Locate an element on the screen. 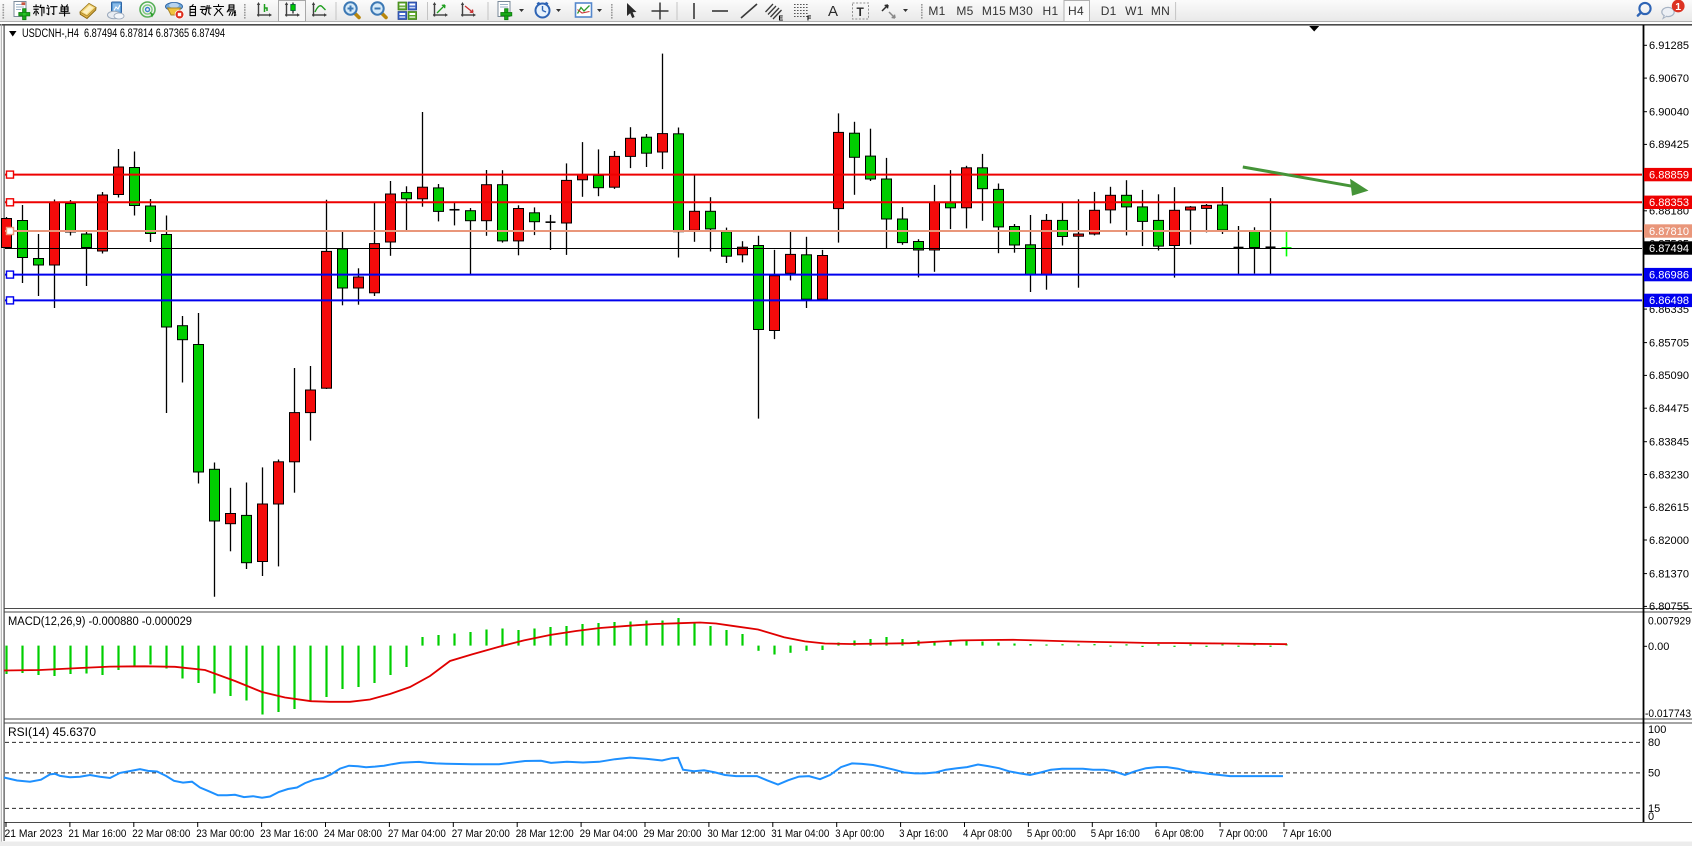 This screenshot has width=1692, height=846. svg-text: 3 Apr 00:00 is located at coordinates (859, 834).